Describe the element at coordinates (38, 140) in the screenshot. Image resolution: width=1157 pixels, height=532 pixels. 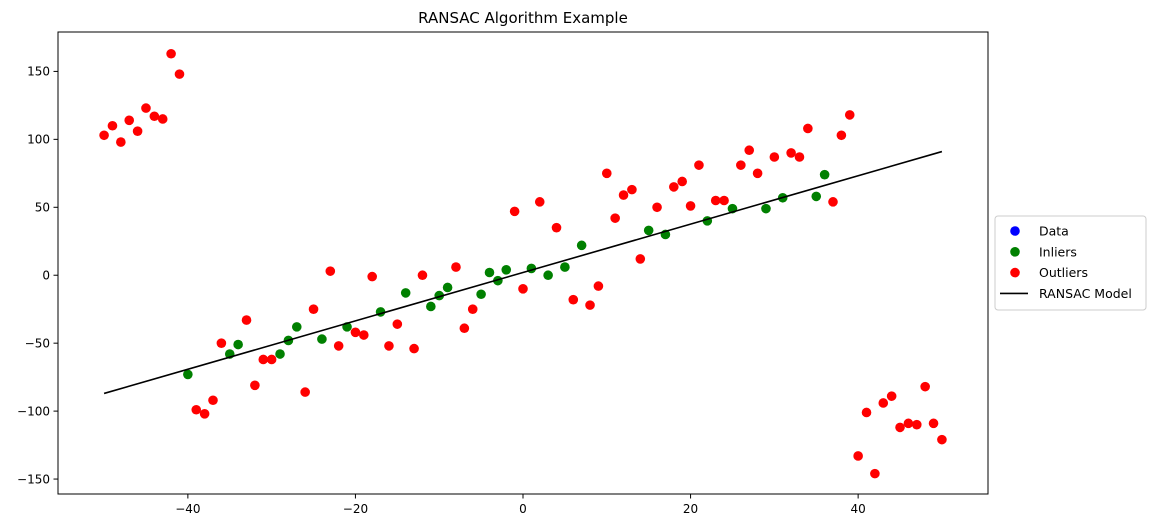
I see `y-tick-label: 100` at that location.